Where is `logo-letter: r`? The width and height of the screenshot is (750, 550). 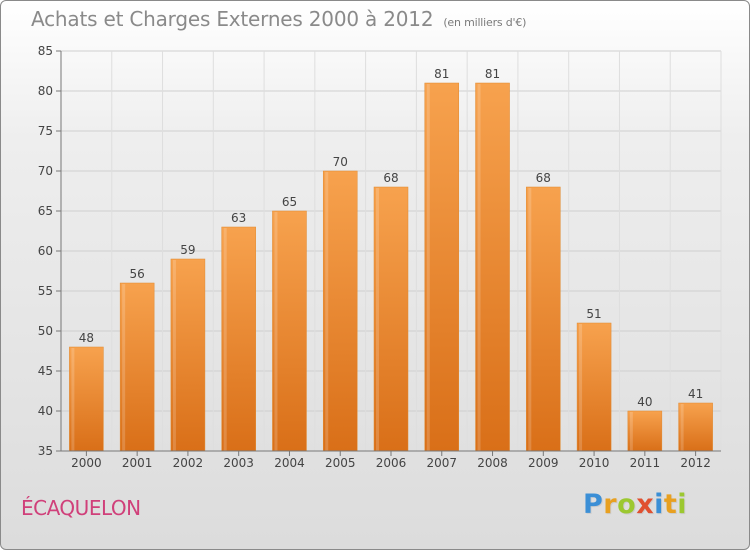 logo-letter: r is located at coordinates (610, 504).